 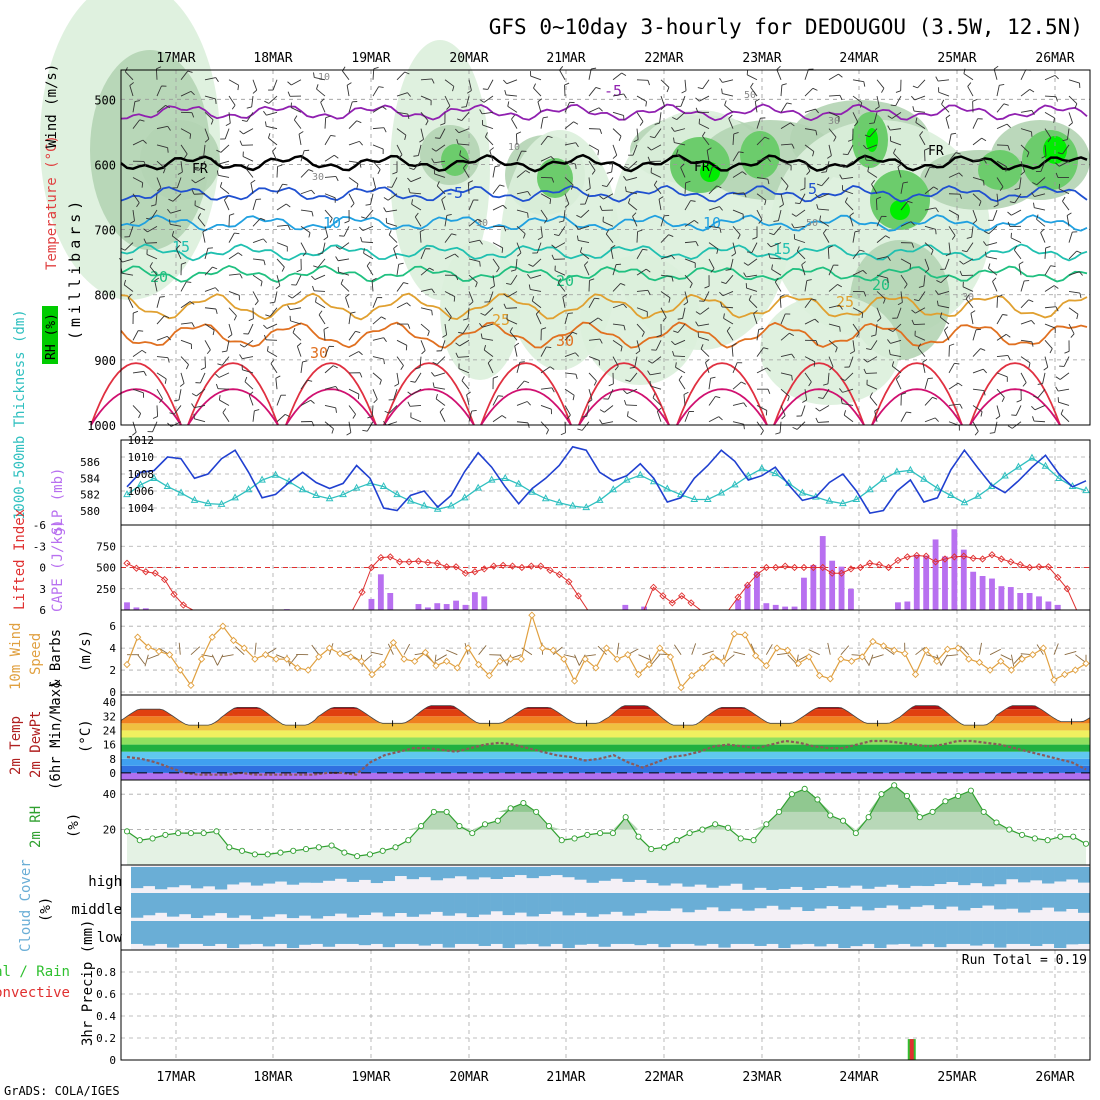 I want to click on wind10-units: (m/s), so click(x=86, y=651).